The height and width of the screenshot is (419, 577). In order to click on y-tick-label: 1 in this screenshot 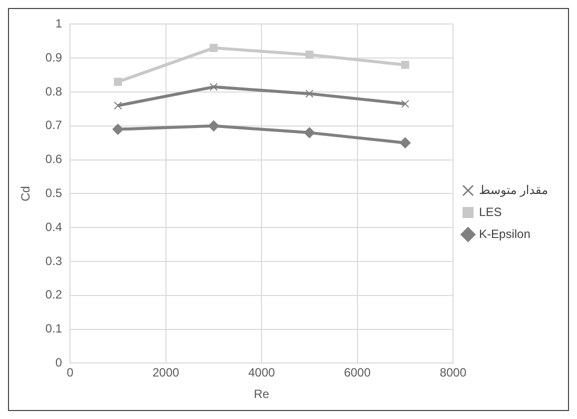, I will do `click(58, 23)`.